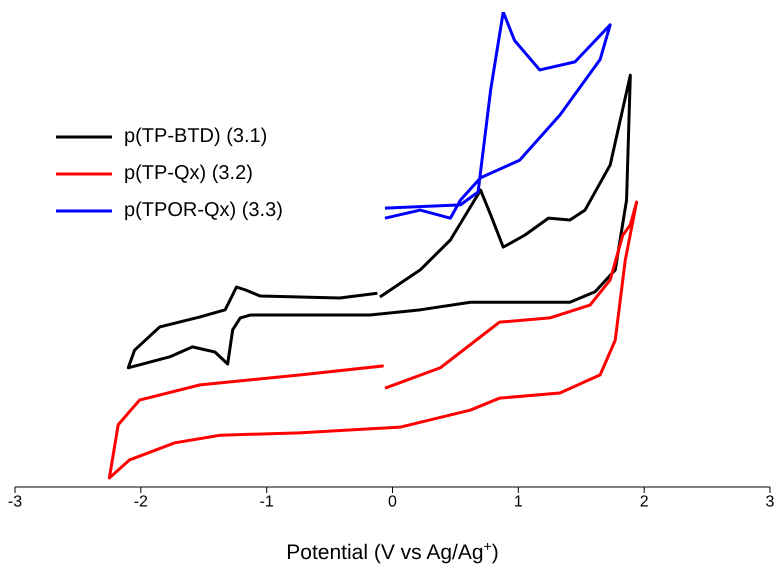  What do you see at coordinates (518, 501) in the screenshot?
I see `x-tick-label: 1` at bounding box center [518, 501].